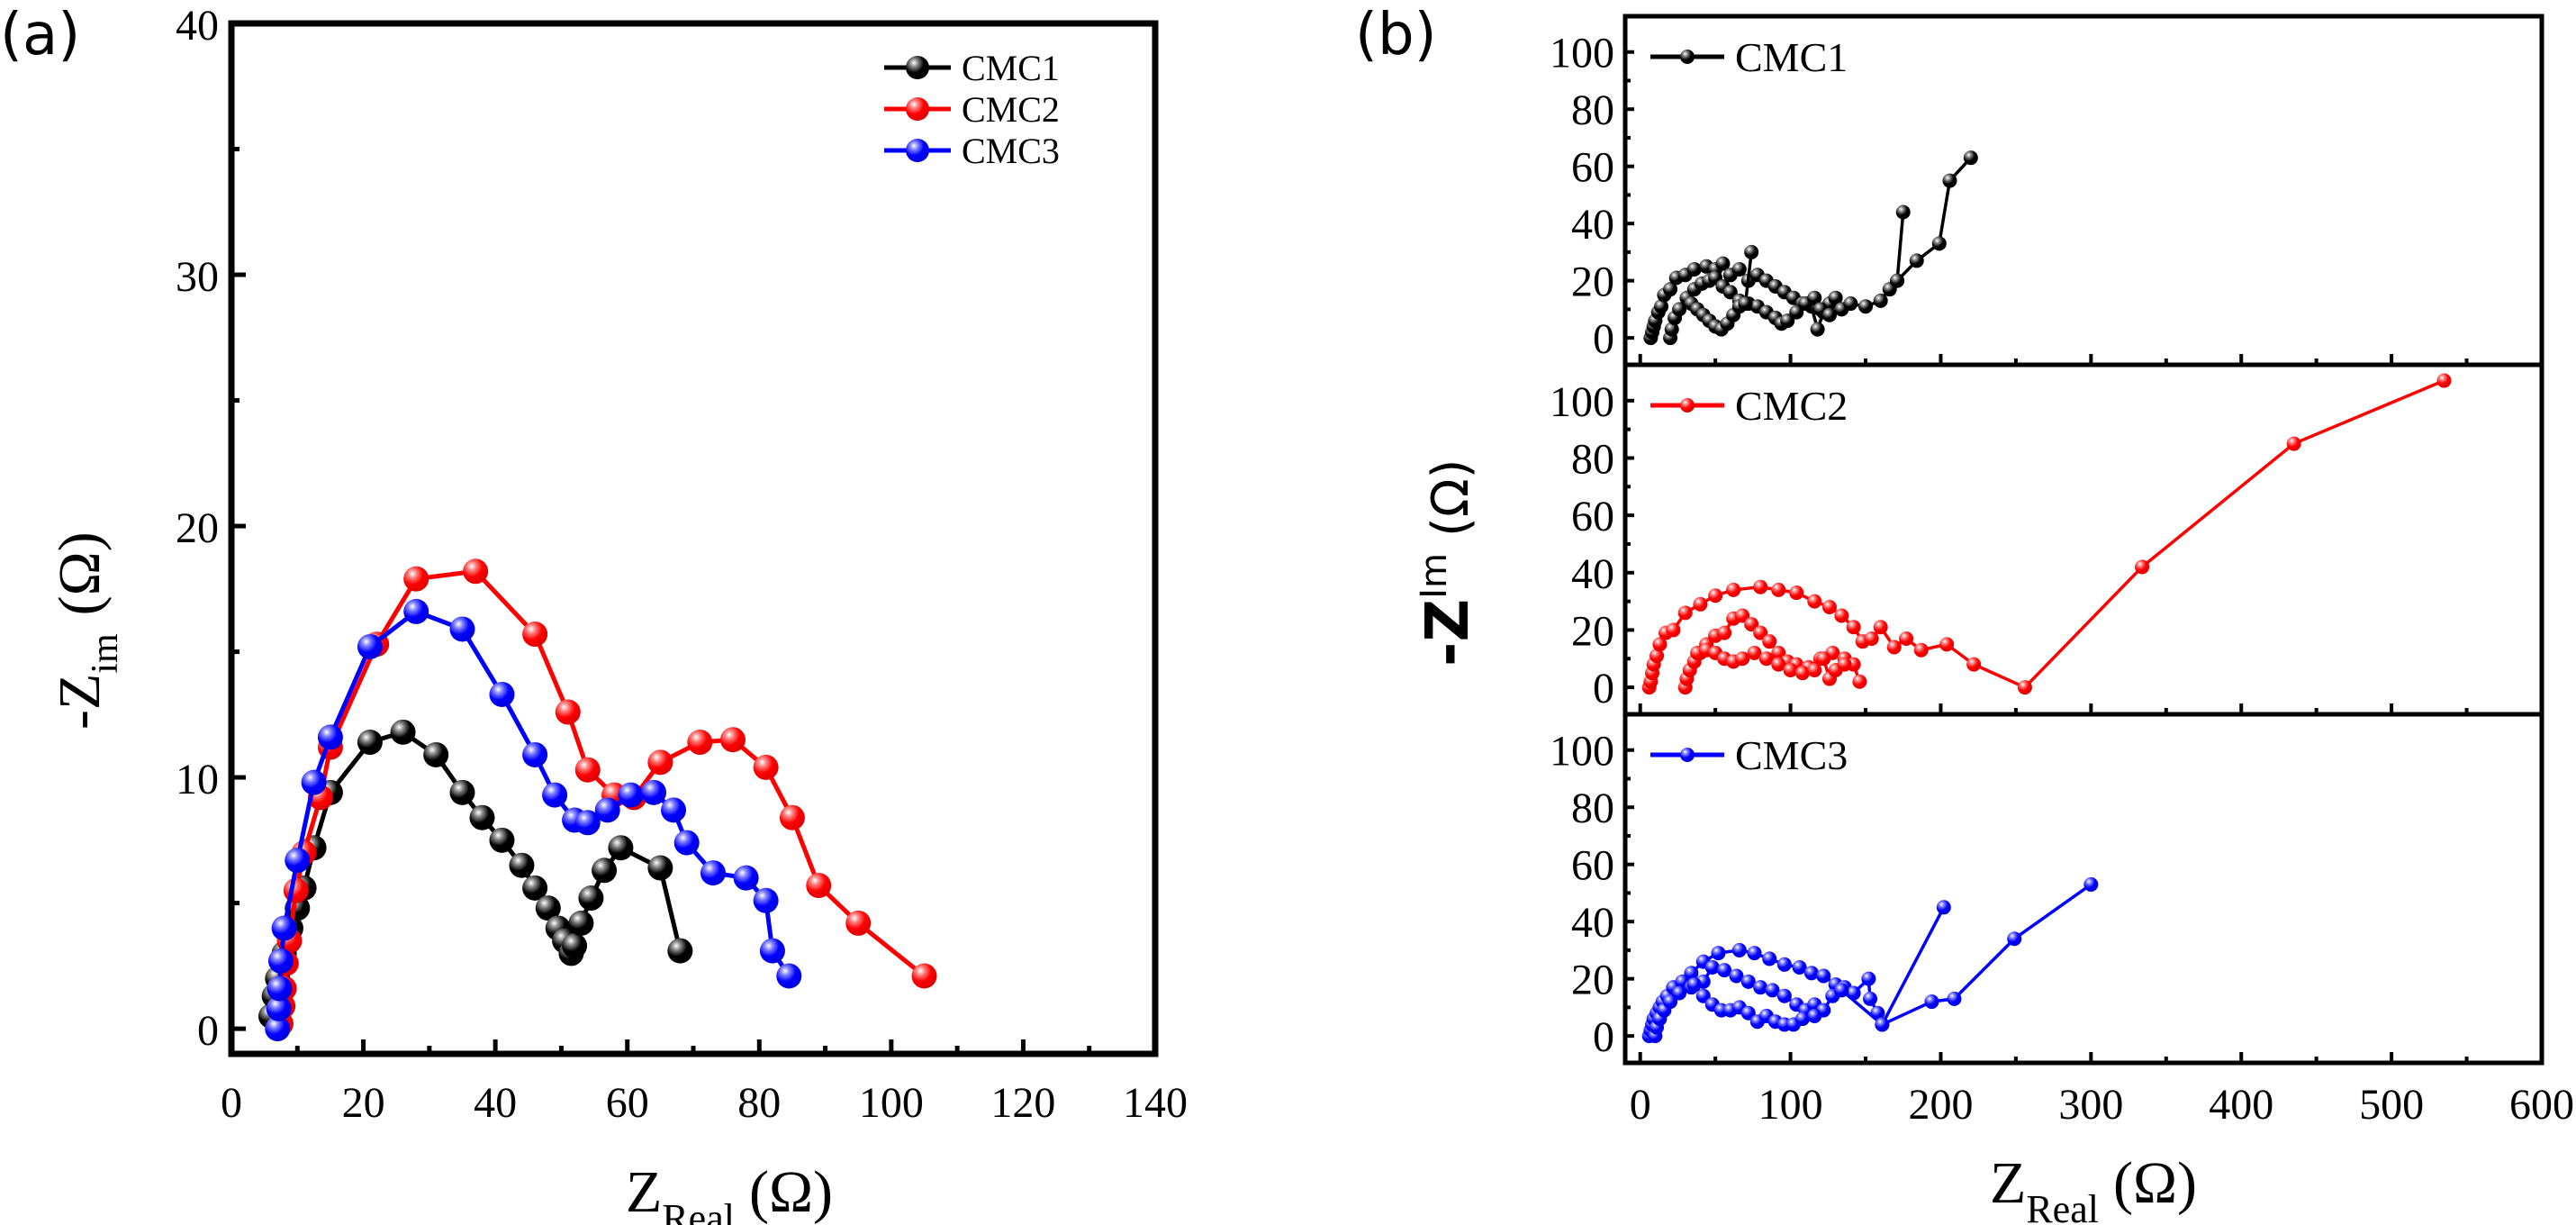 This screenshot has width=2576, height=1225. Describe the element at coordinates (627, 1103) in the screenshot. I see `x-tick-label: 60` at that location.